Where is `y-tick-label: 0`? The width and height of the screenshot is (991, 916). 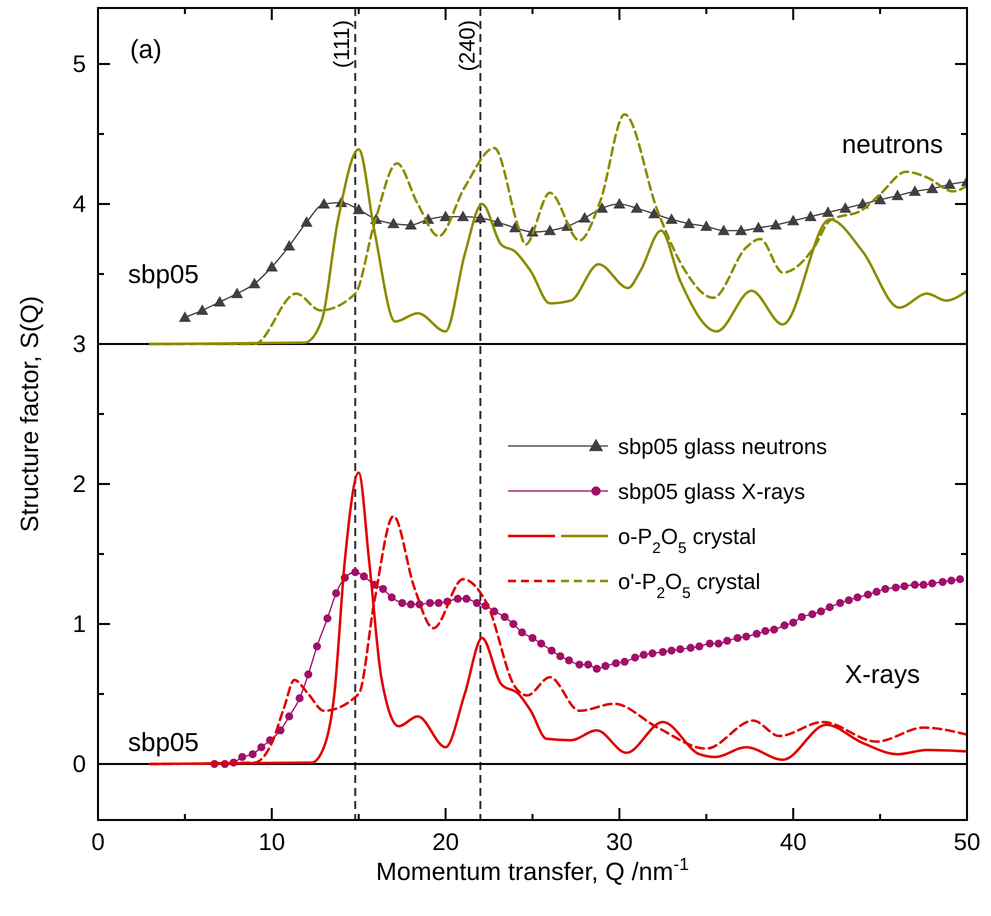
y-tick-label: 0 is located at coordinates (79, 764).